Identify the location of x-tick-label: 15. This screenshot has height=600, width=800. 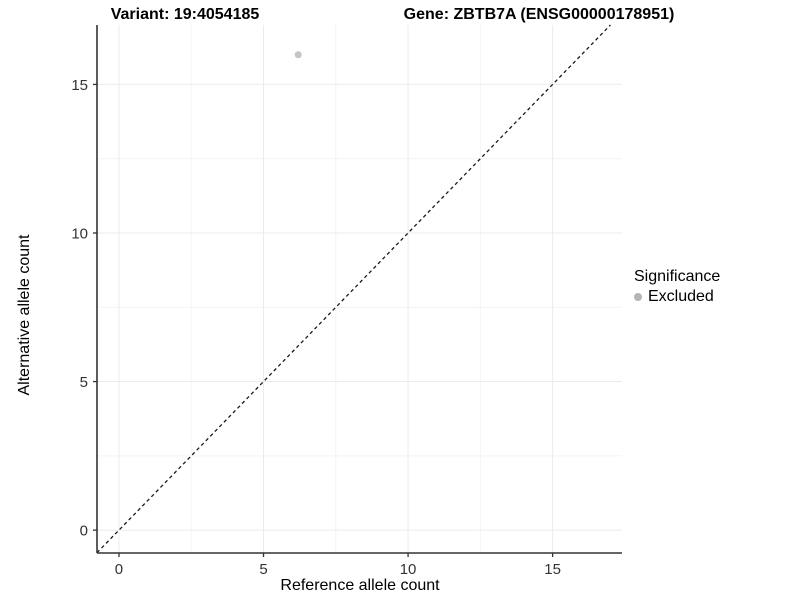
(552, 569).